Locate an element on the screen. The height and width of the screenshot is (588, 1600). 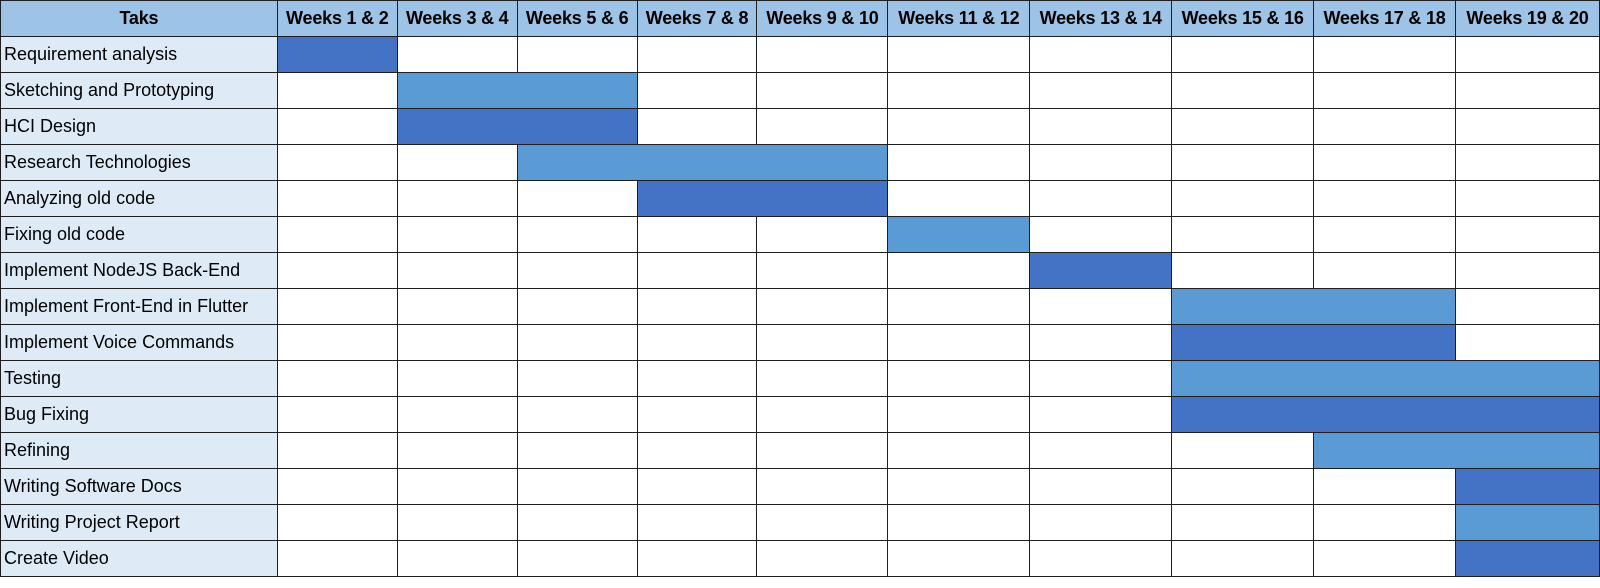
task-label: Refining is located at coordinates (139, 450).